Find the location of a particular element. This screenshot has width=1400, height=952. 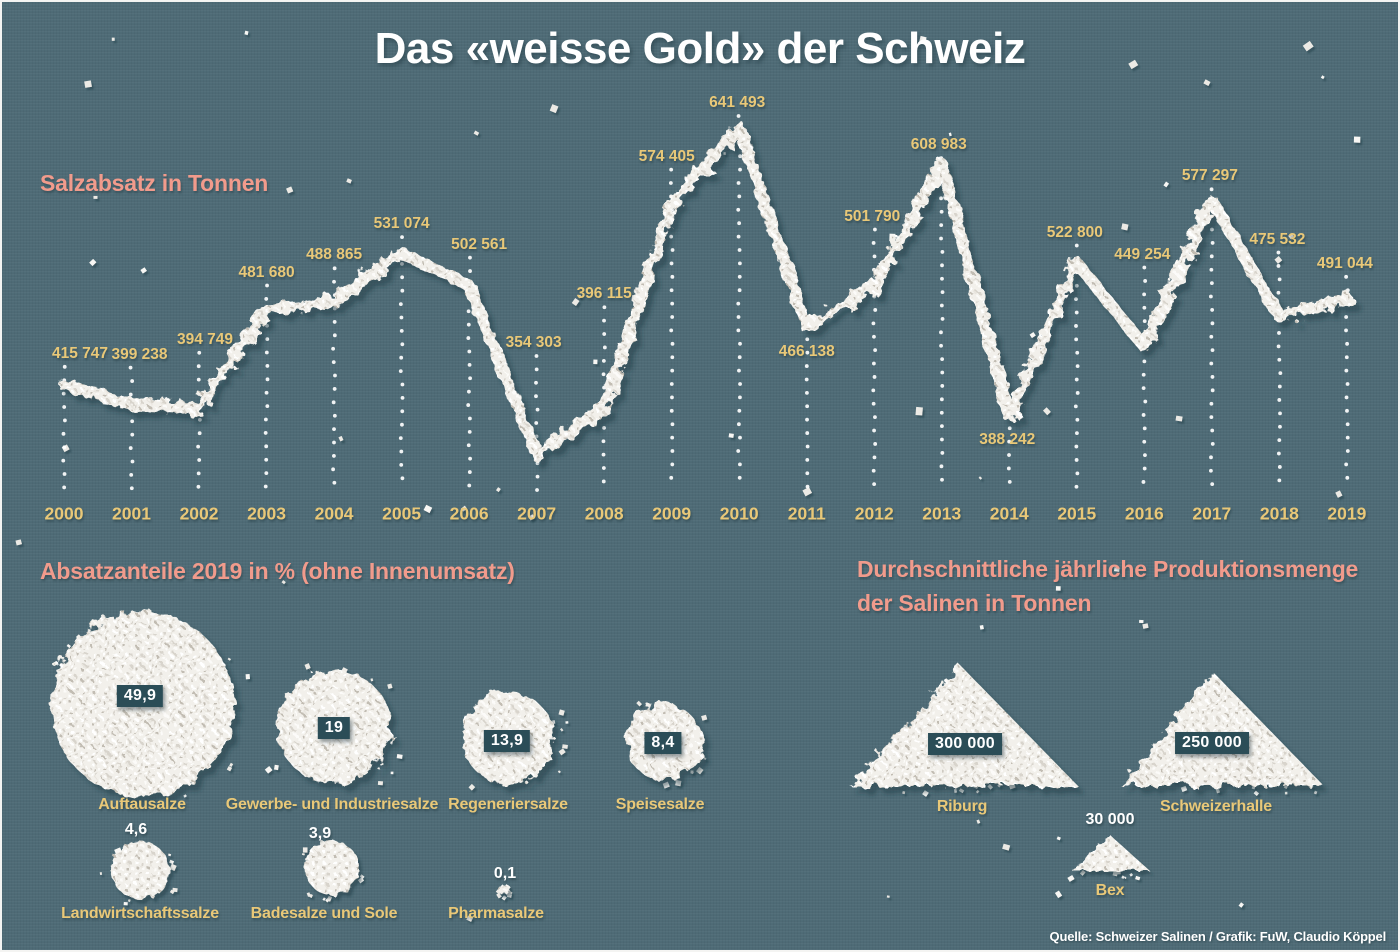

chart-year-label: 2009 is located at coordinates (672, 513).